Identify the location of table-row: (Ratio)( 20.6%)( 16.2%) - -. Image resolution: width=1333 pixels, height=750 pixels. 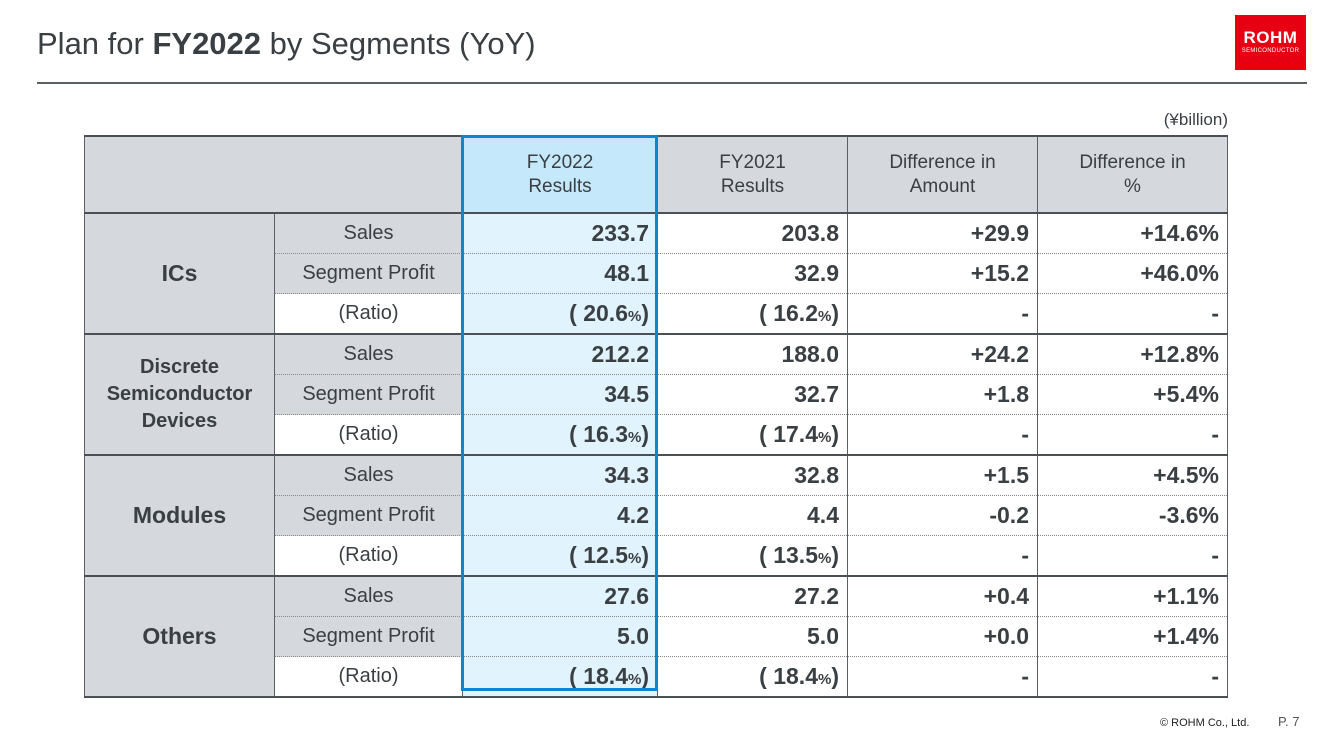
(656, 314).